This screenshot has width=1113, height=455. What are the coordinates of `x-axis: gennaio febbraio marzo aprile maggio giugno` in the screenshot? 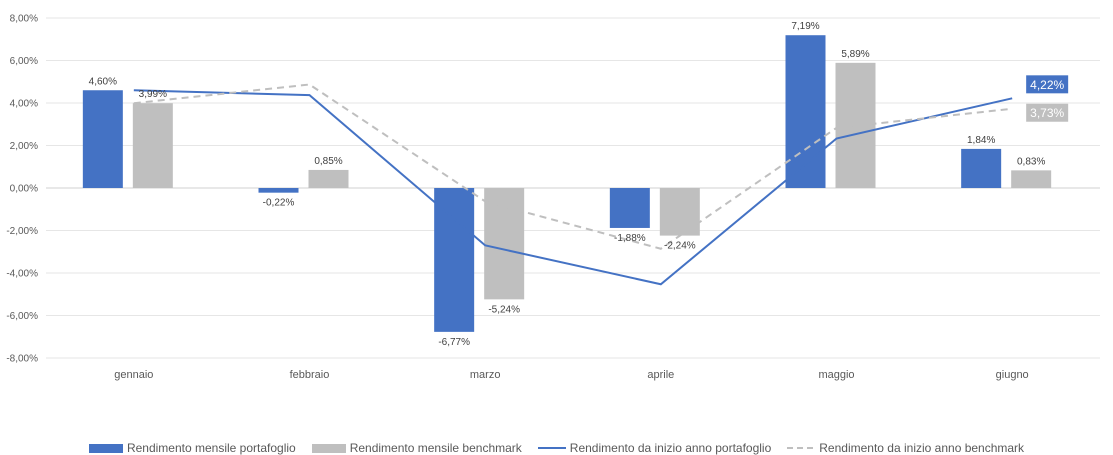 It's located at (571, 375).